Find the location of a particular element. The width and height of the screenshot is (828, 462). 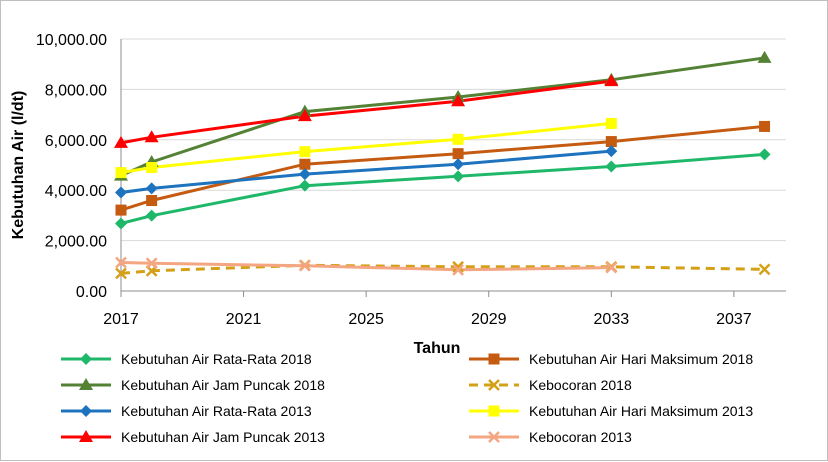

legend-item: Kebocoran 2018 is located at coordinates (550, 385).